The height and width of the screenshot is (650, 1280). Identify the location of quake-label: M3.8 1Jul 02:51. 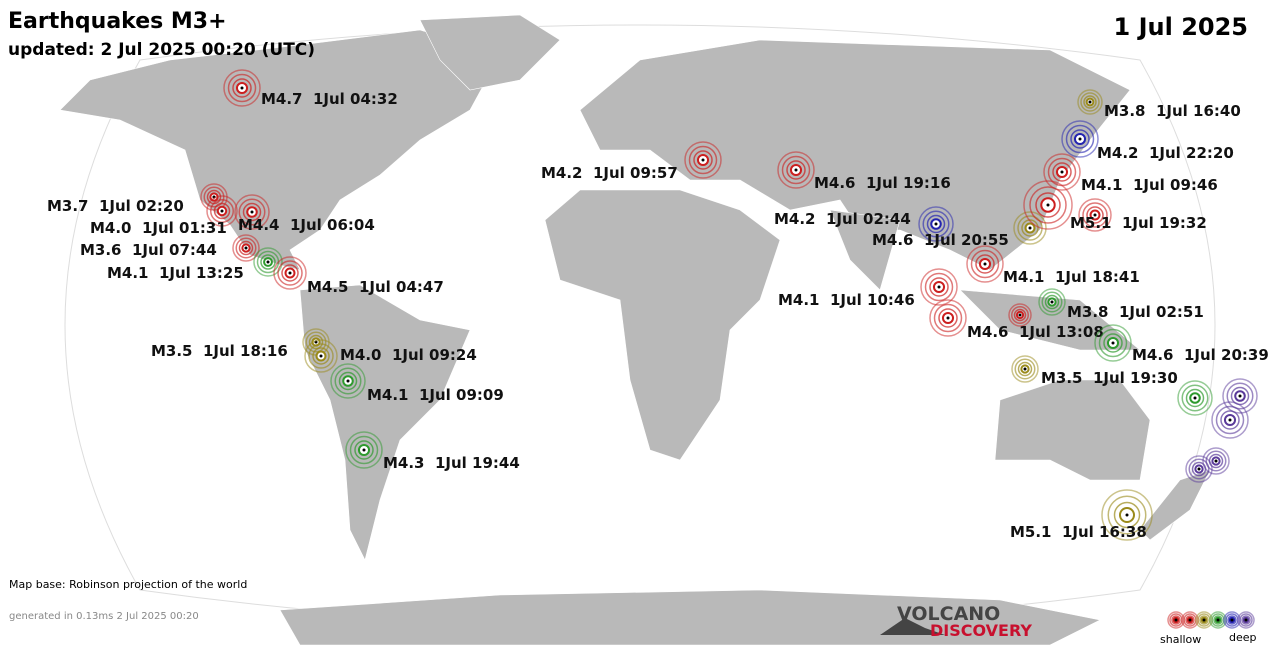
(1135, 312).